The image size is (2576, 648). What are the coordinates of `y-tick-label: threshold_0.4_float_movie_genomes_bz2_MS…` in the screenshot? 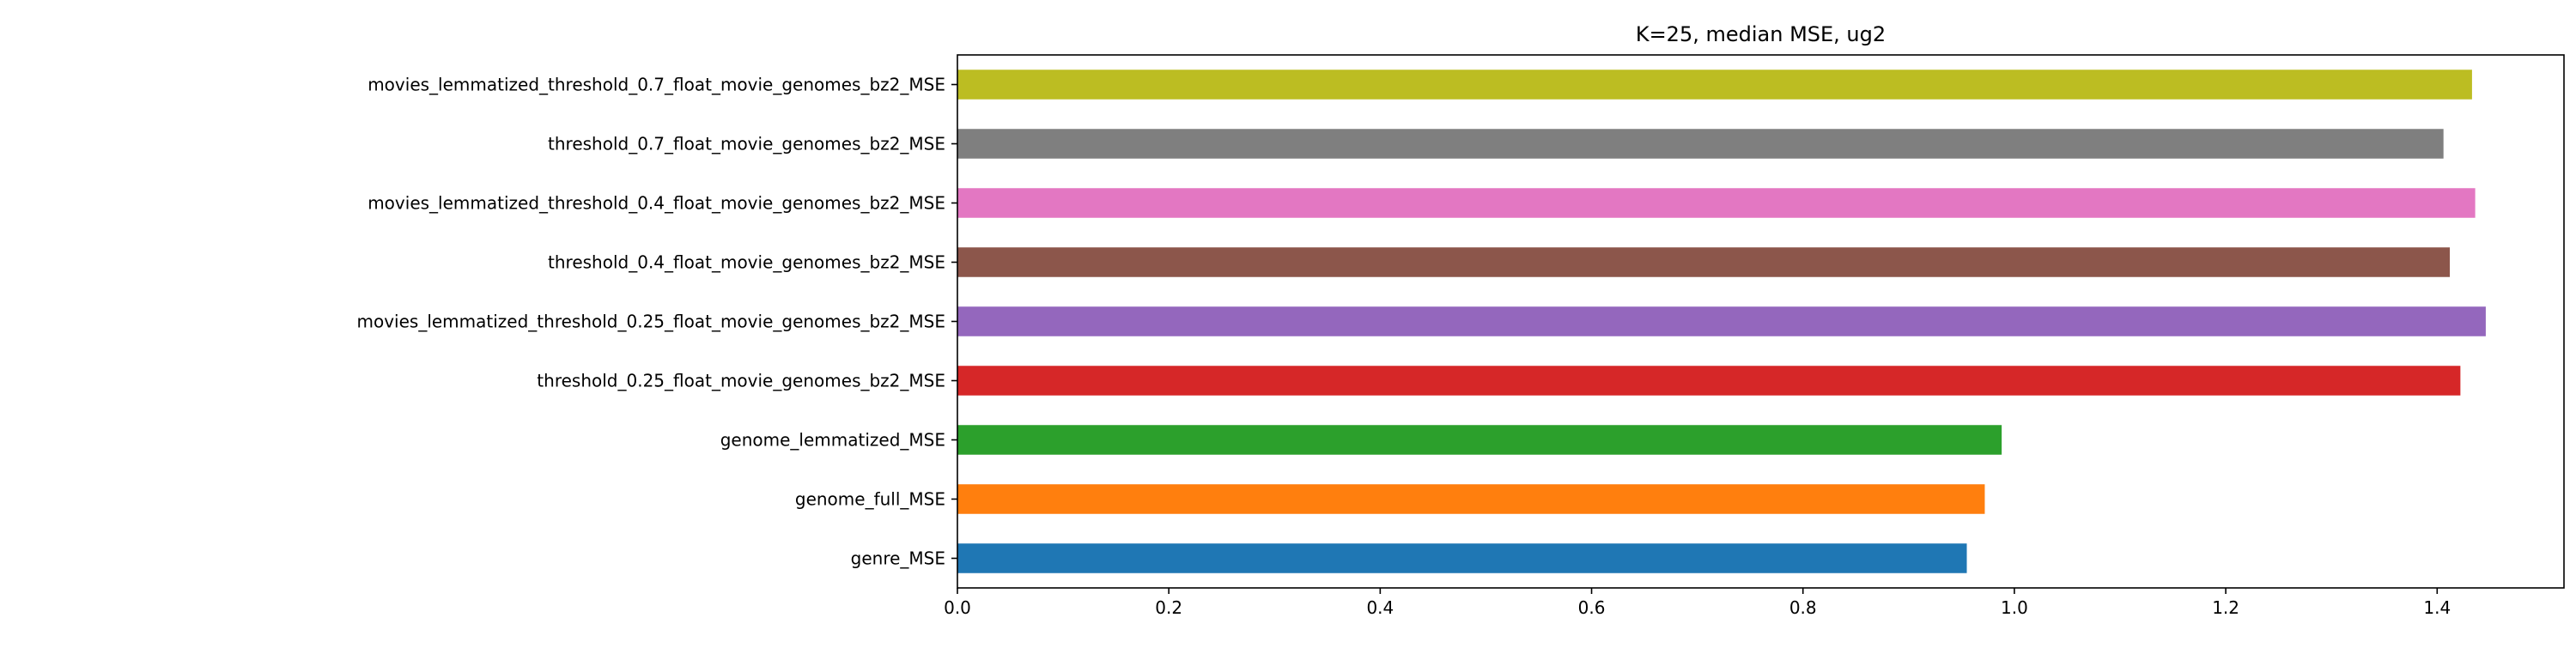 It's located at (746, 262).